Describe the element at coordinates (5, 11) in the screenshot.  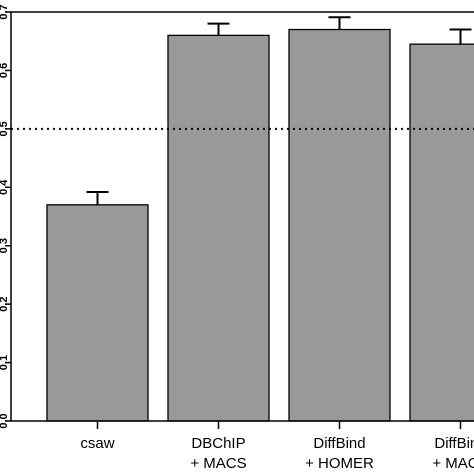
I see `y-tick-label-7: 0.7` at that location.